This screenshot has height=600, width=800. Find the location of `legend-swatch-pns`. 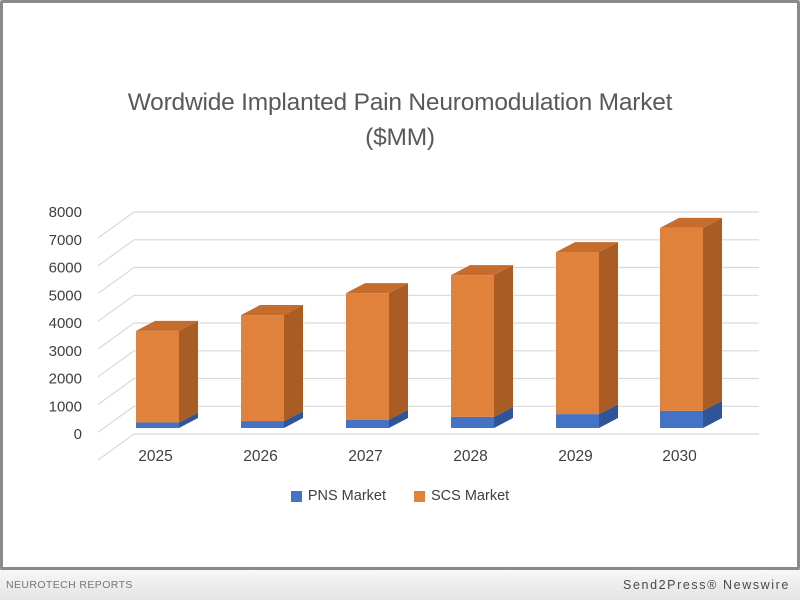

legend-swatch-pns is located at coordinates (296, 496).